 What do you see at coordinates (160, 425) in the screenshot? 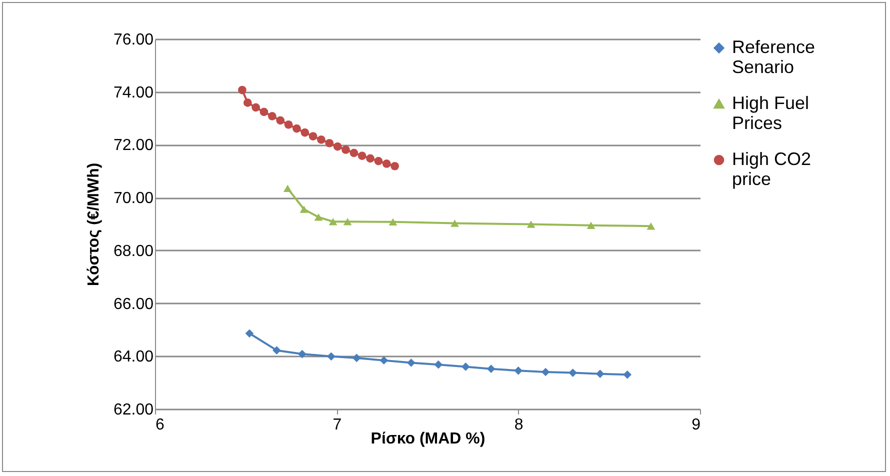
I see `x-tick-label: 6` at bounding box center [160, 425].